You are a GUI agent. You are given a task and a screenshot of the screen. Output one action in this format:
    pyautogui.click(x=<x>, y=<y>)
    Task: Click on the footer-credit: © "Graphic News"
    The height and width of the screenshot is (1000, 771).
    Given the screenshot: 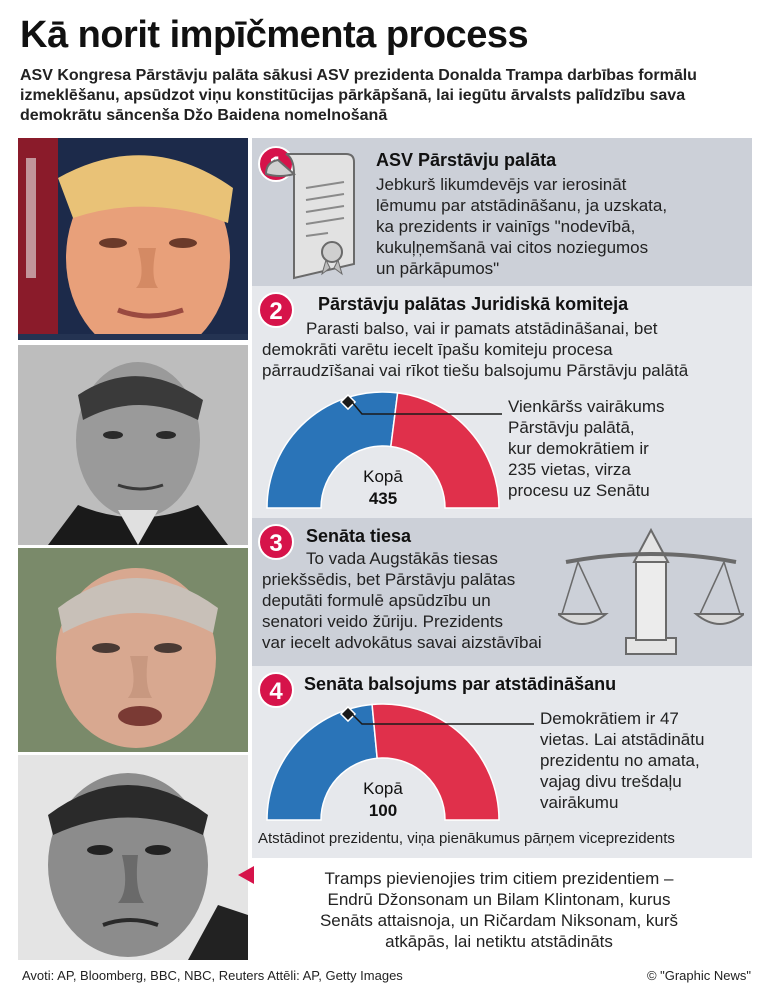 What is the action you would take?
    pyautogui.click(x=698, y=975)
    